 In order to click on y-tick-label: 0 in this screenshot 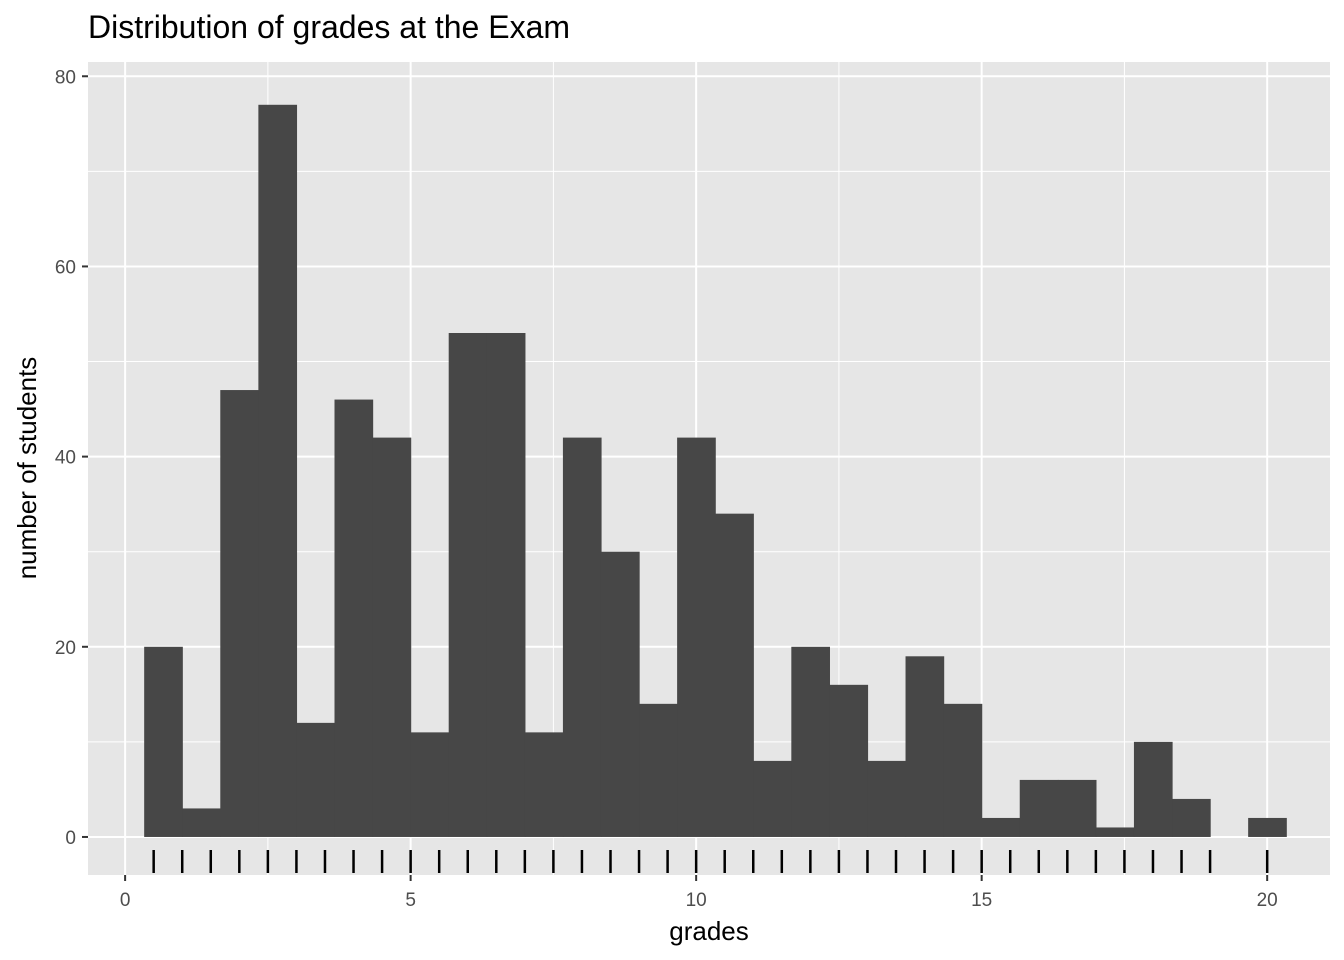, I will do `click(70, 838)`.